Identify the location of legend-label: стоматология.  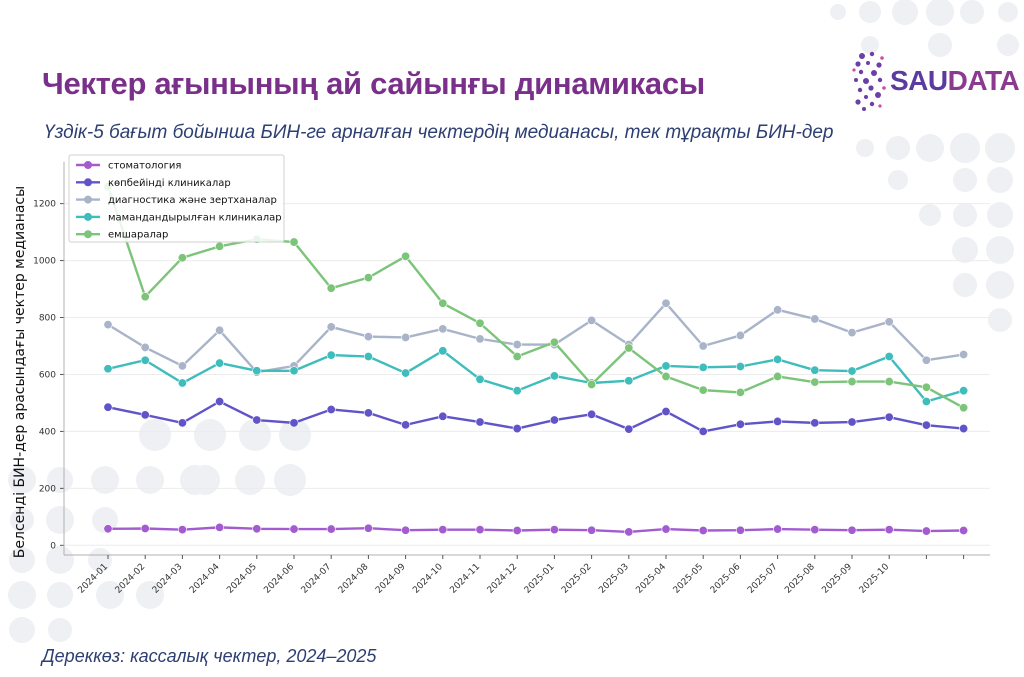
(144, 166).